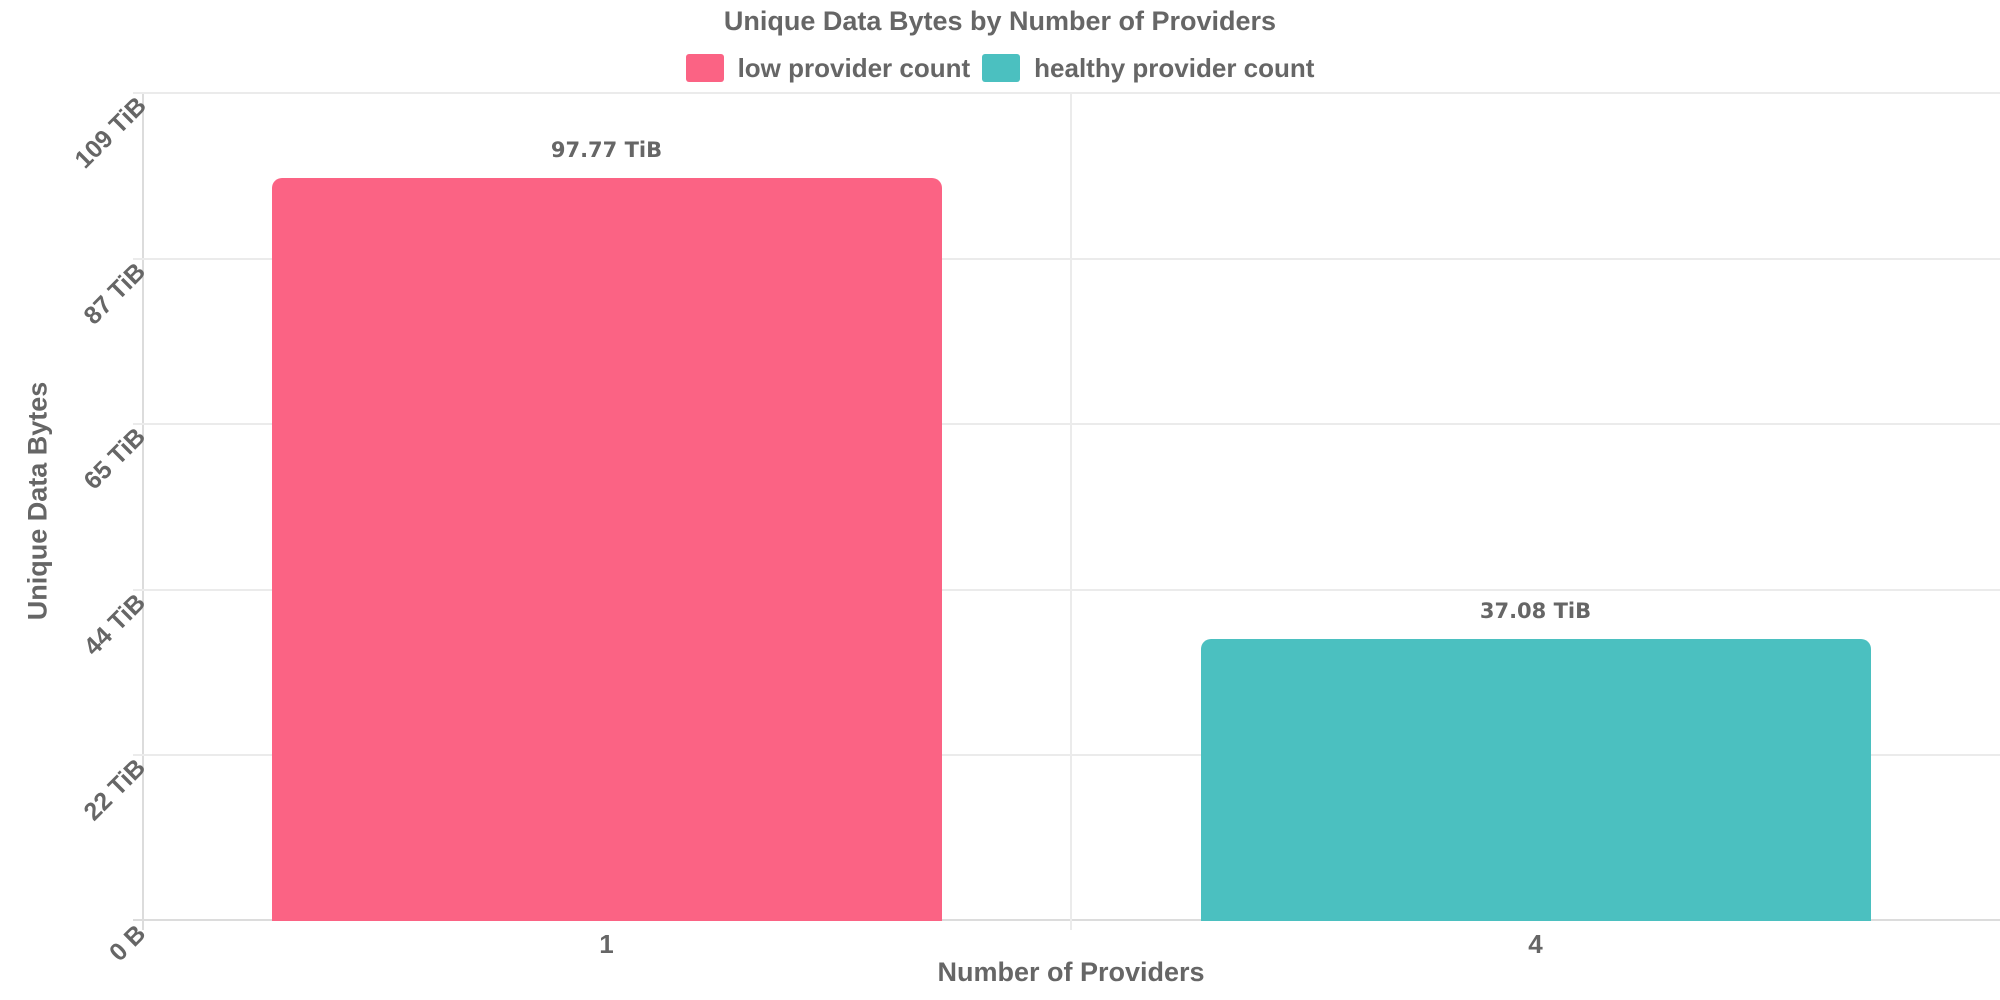  I want to click on legend-label: healthy provider count, so click(1174, 67).